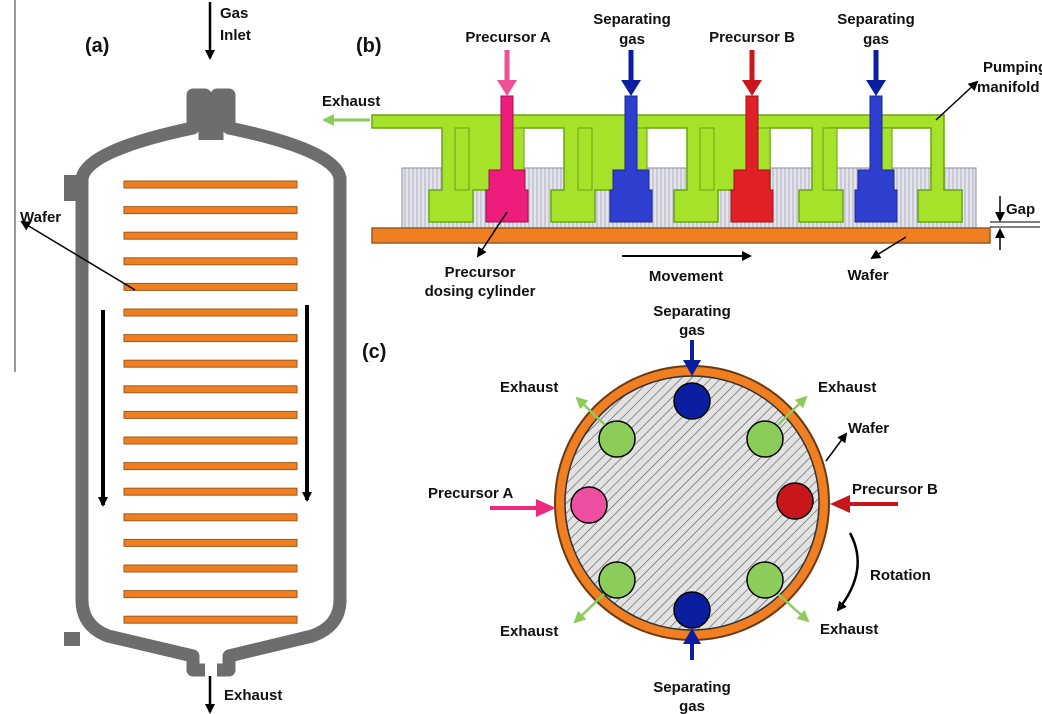  I want to click on precursor-a-label-c: Precursor A, so click(470, 493).